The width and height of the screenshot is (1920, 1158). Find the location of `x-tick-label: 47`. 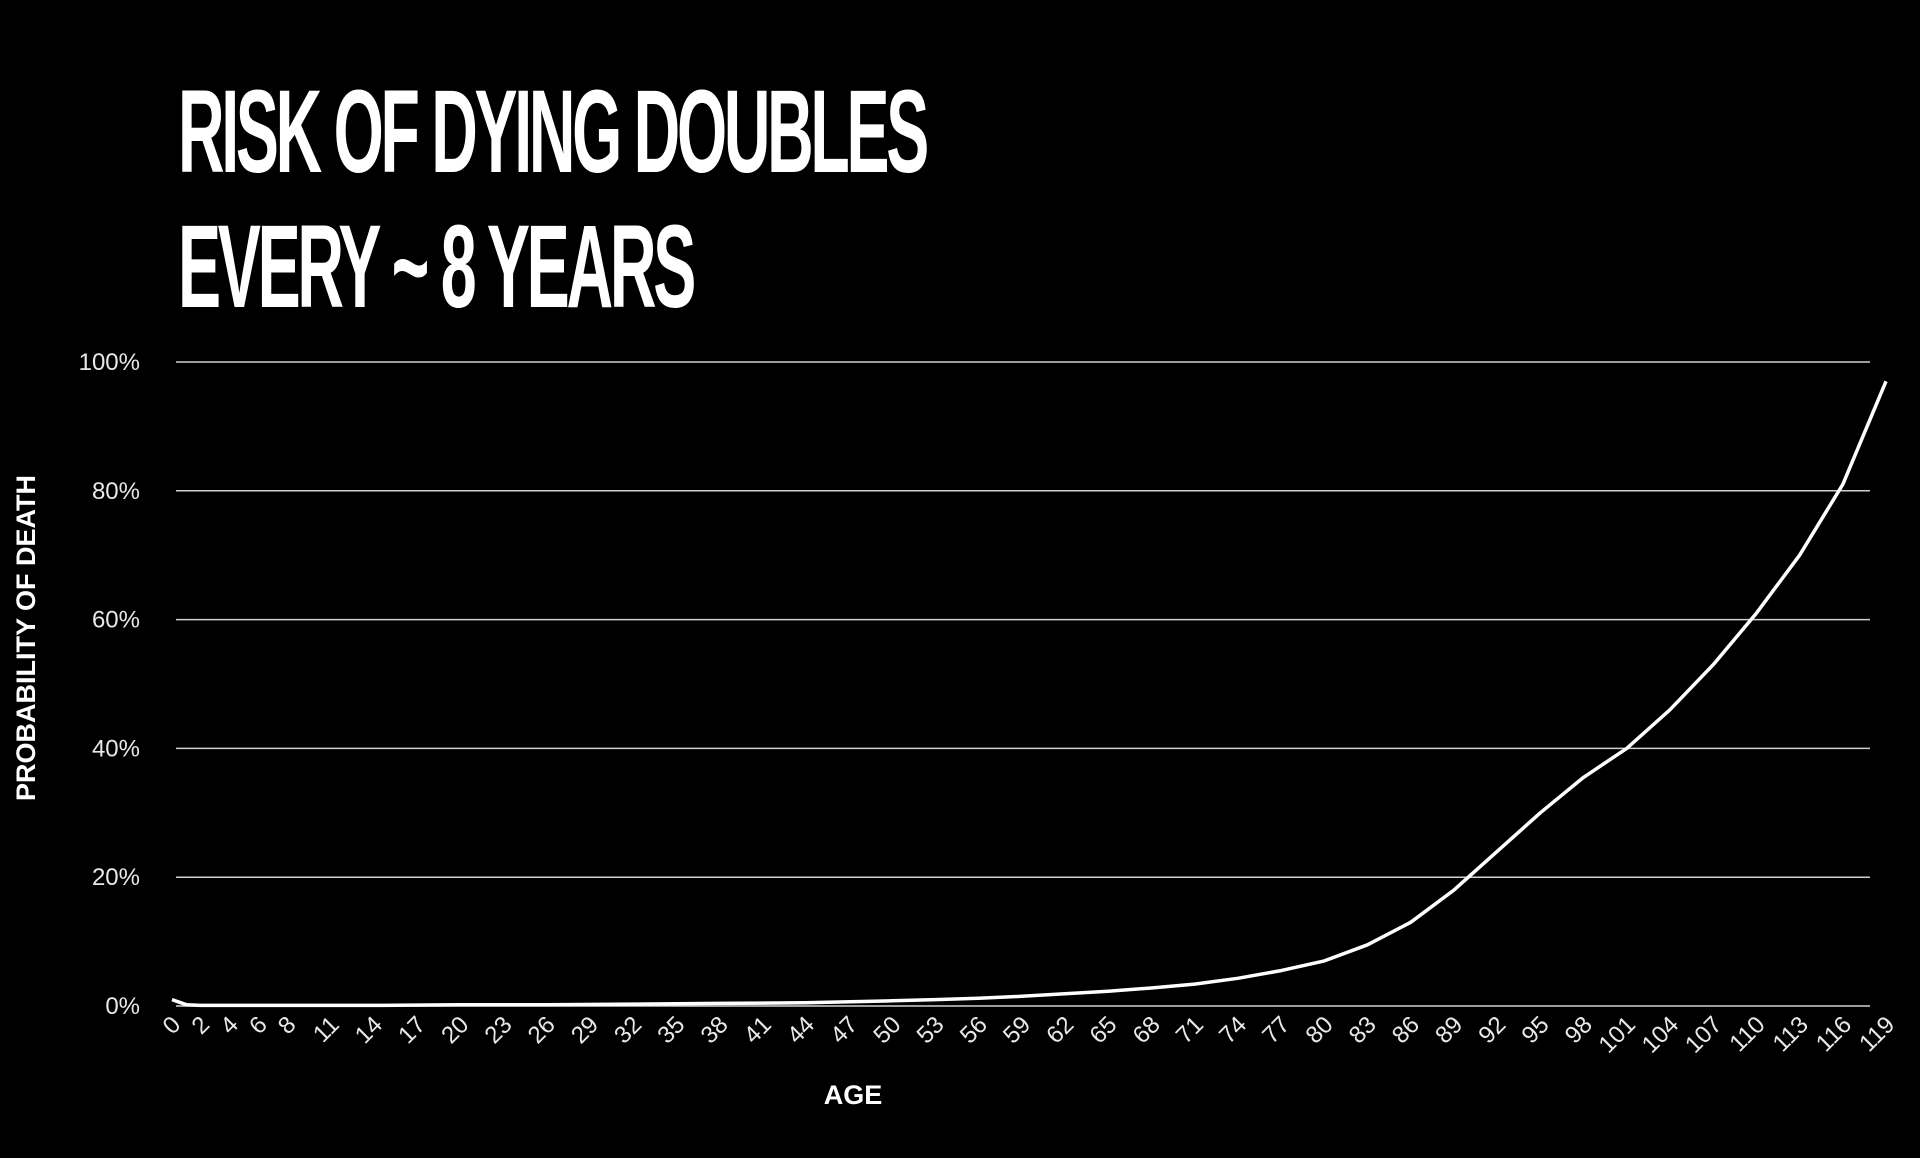

x-tick-label: 47 is located at coordinates (844, 1030).